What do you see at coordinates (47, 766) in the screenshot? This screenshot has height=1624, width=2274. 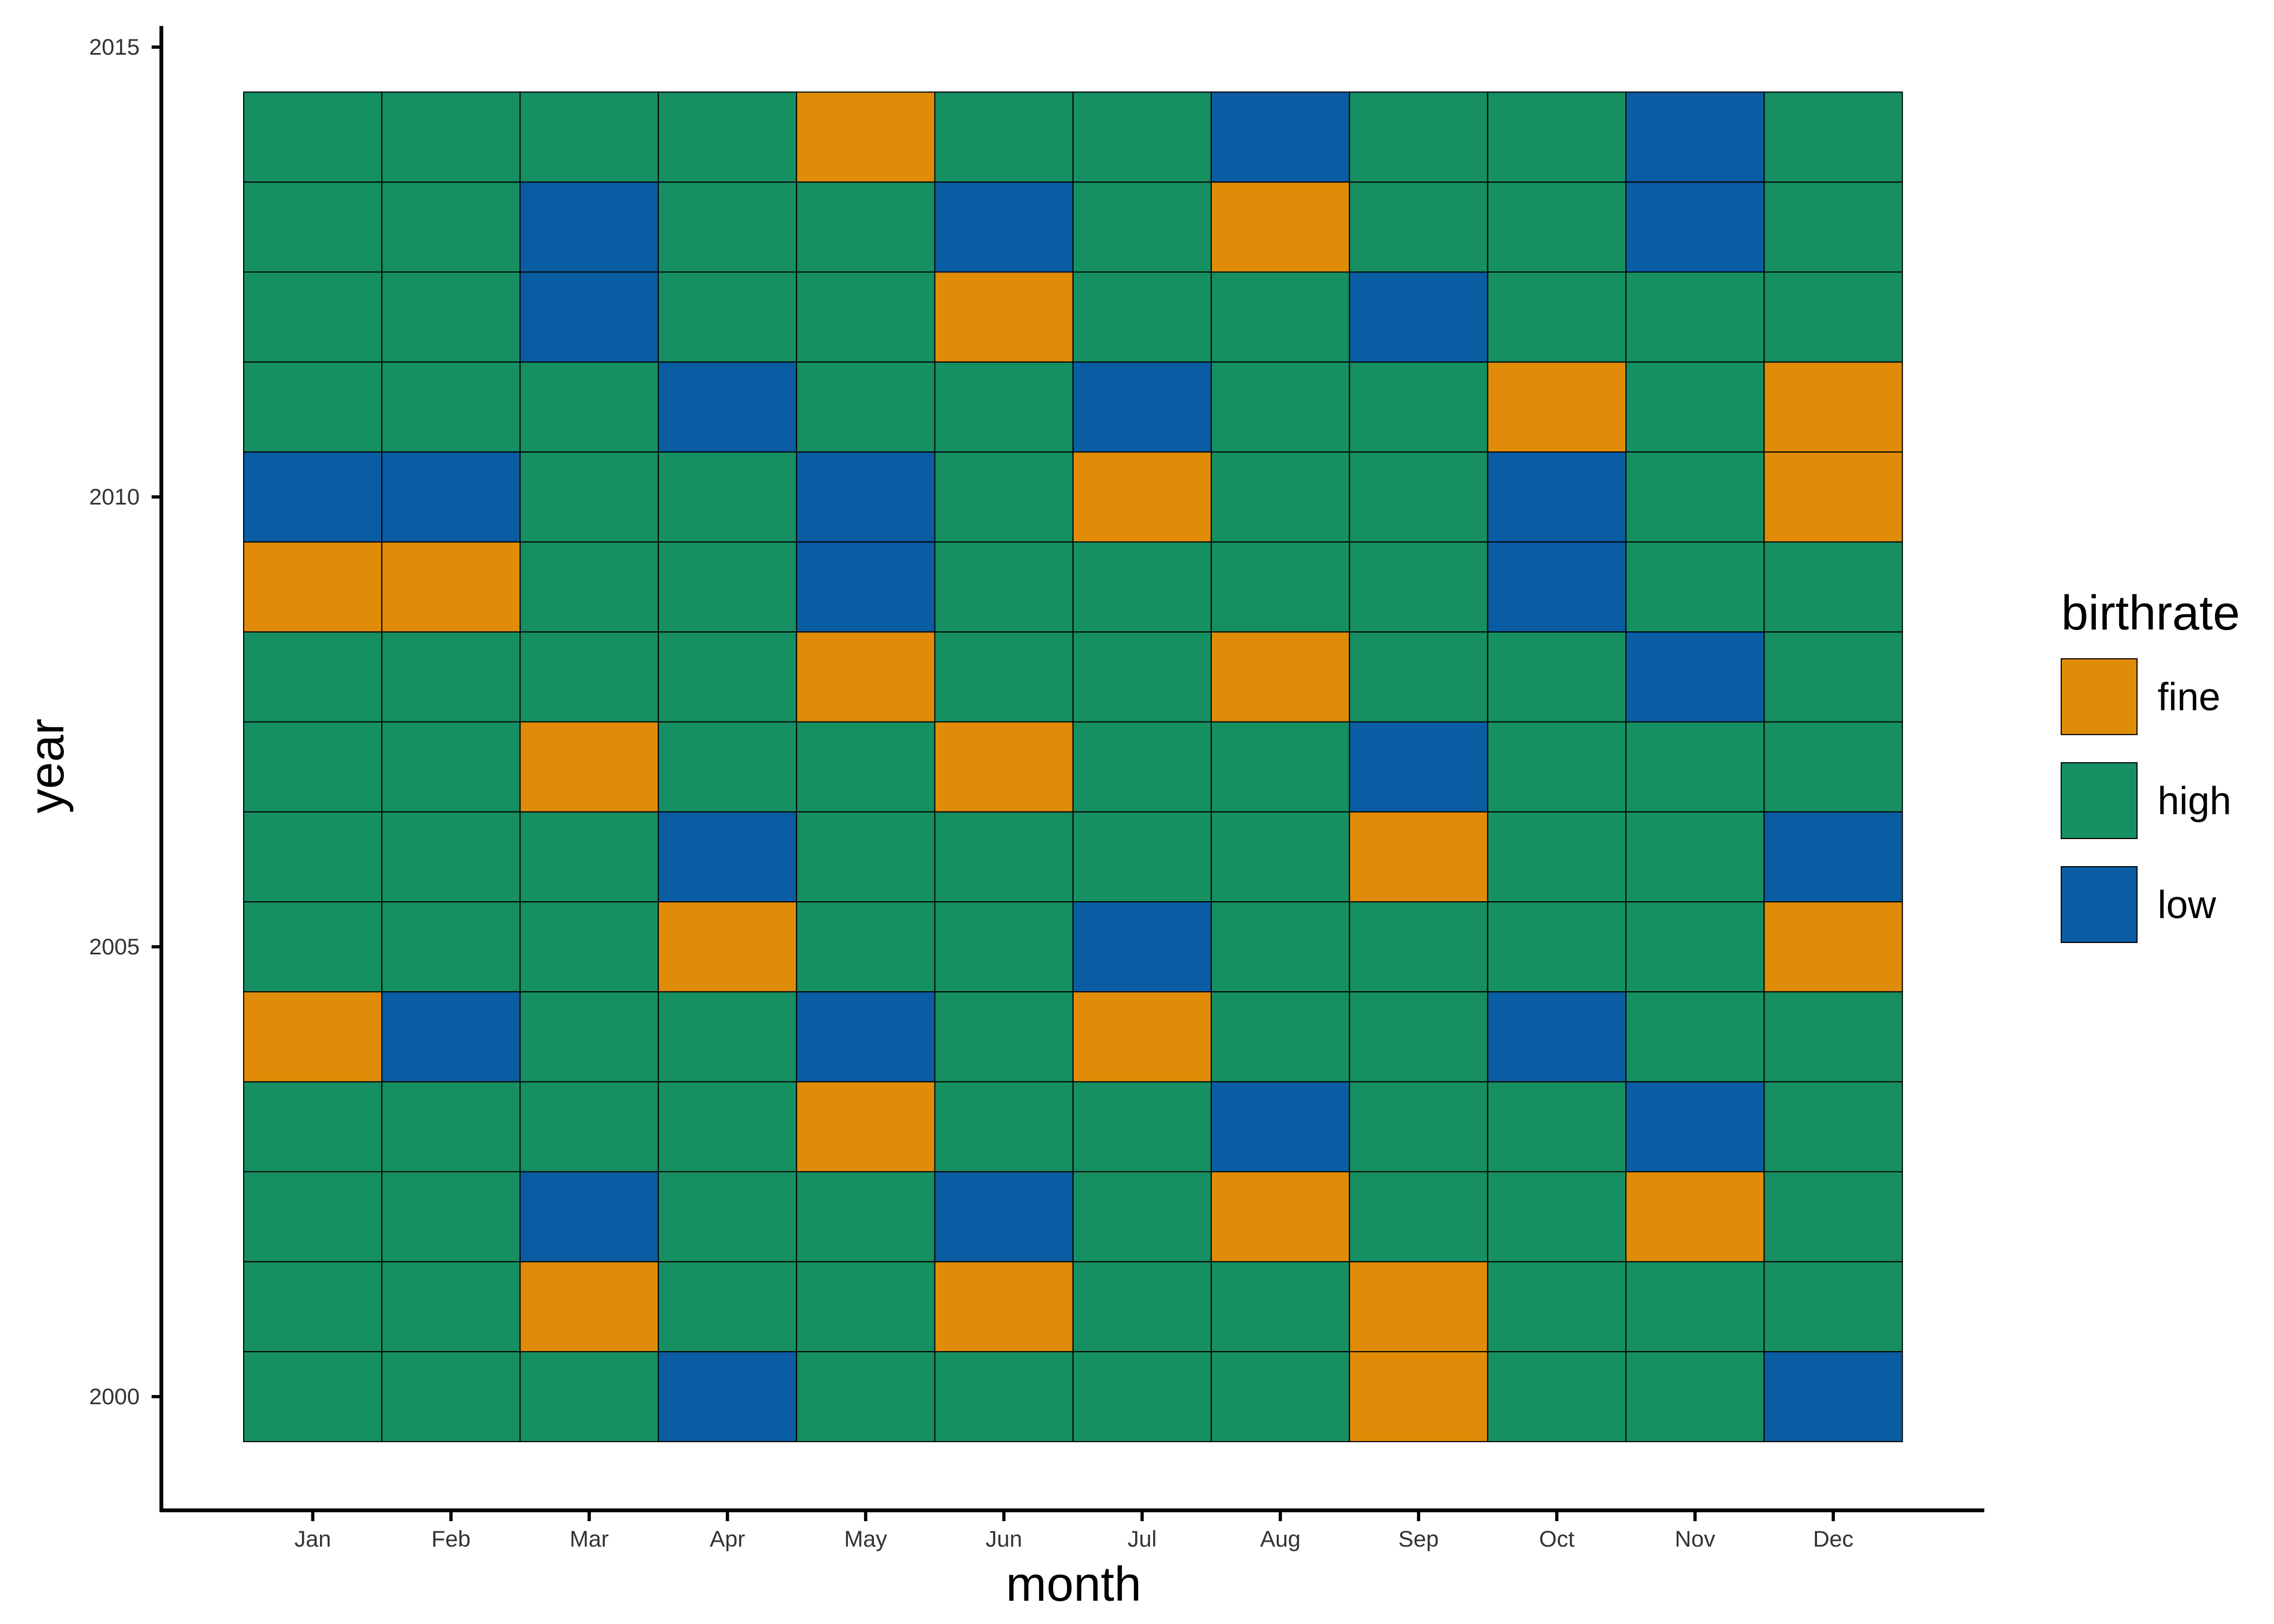 I see `y-axis-title: year` at bounding box center [47, 766].